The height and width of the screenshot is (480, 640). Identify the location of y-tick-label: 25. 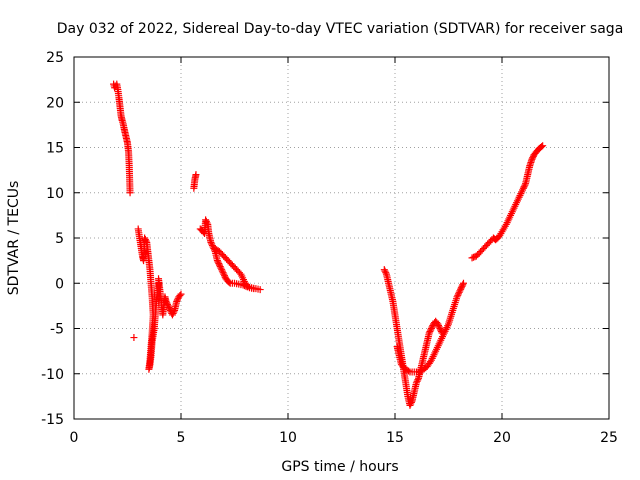
(55, 58).